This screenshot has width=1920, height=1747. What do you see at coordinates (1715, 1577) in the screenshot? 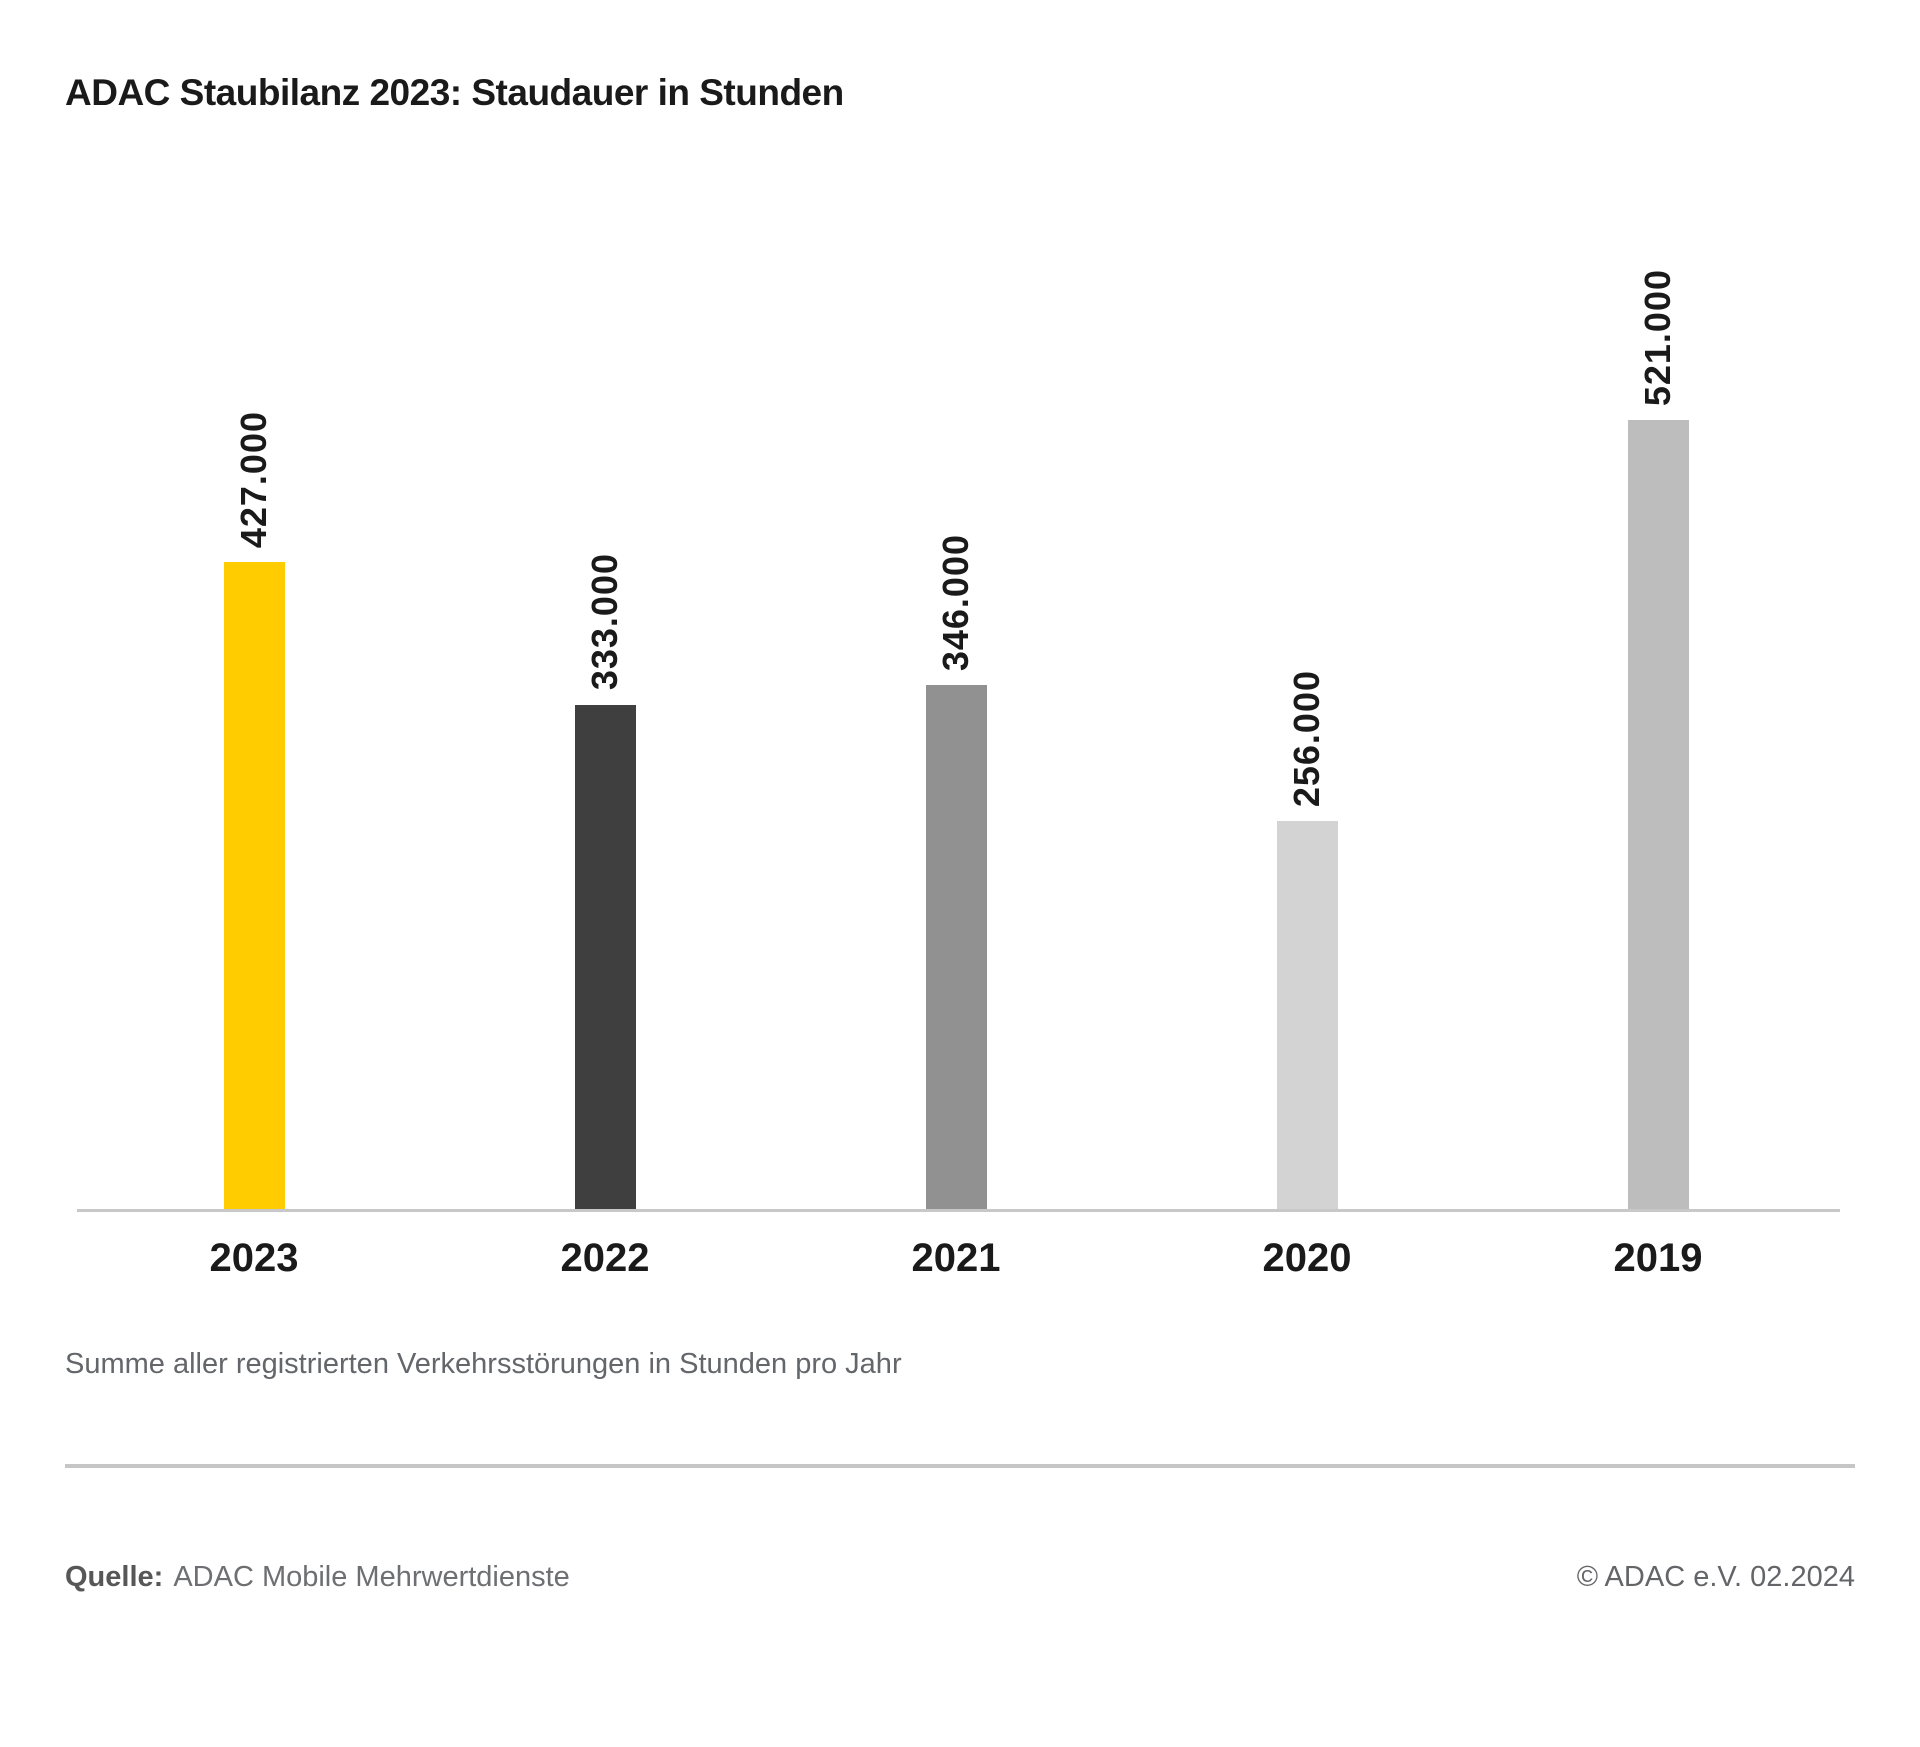
I see `copyright: © ADAC e.V. 02.2024` at bounding box center [1715, 1577].